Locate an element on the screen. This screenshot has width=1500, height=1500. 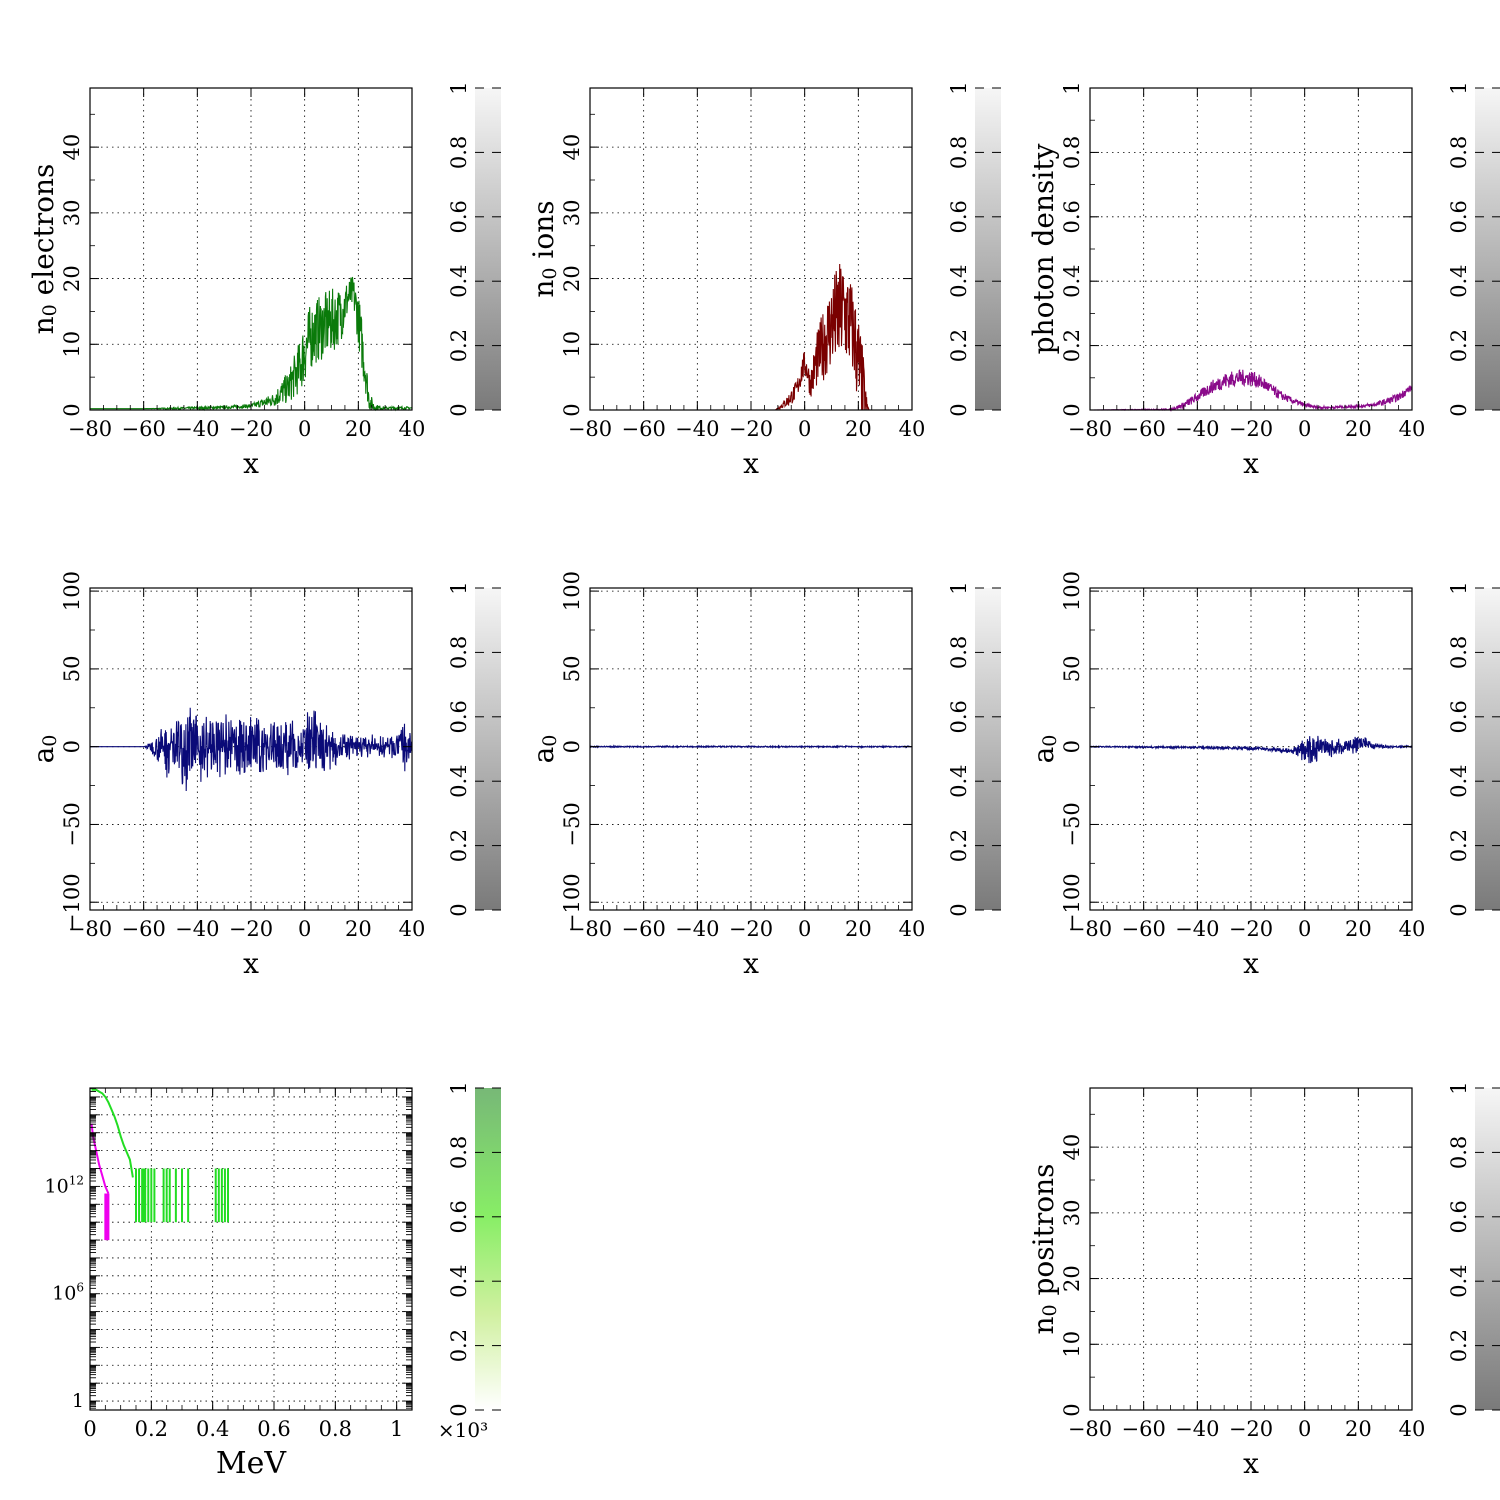
panel-spectrum: 0 0.2 0.4 0.6 0.8 1 1 10⁶ 10¹² MeV is located at coordinates (229, 1284).